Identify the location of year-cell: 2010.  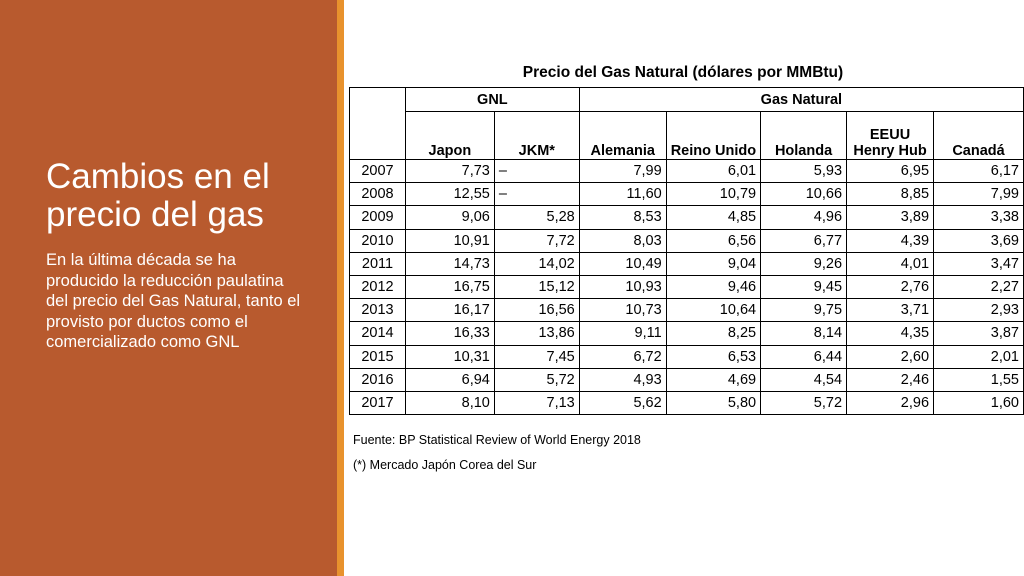
(377, 240).